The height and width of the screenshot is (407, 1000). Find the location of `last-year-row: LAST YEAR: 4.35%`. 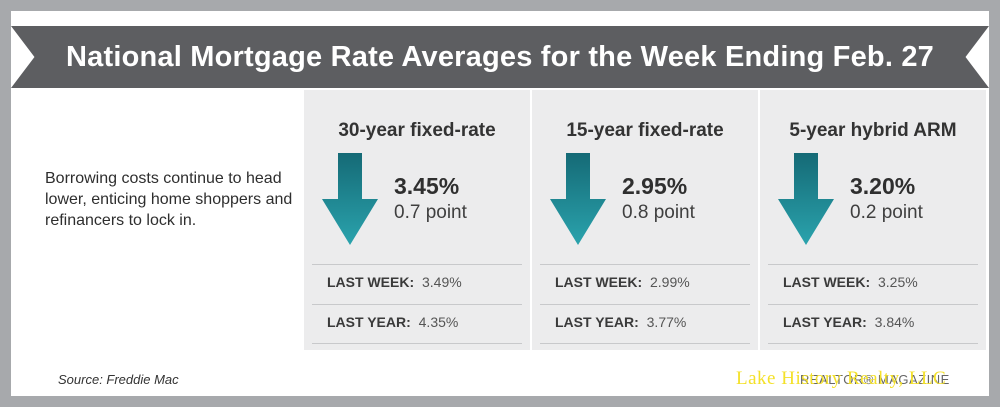

last-year-row: LAST YEAR: 4.35% is located at coordinates (417, 324).